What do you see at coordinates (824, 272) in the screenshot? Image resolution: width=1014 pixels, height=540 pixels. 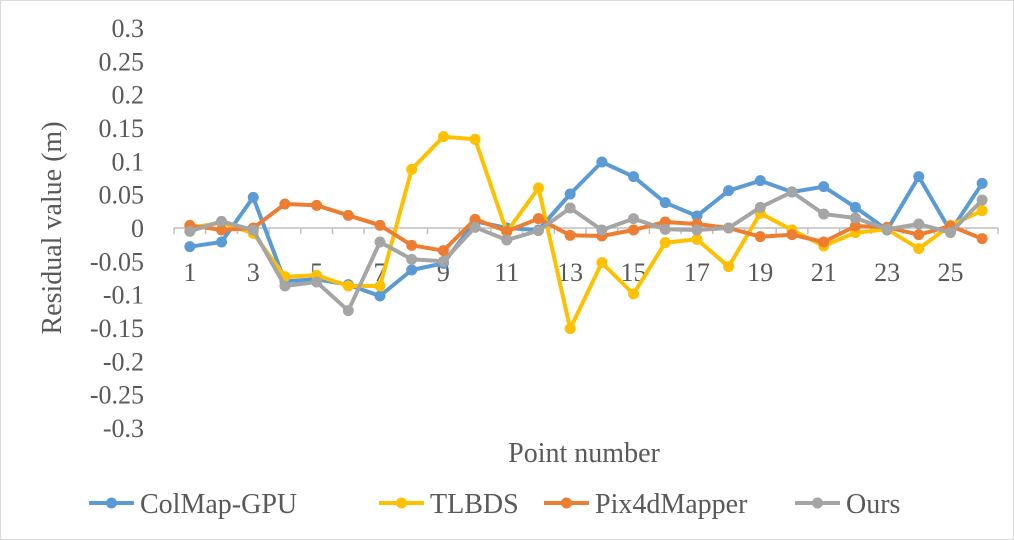 I see `x-tick-label: 21` at bounding box center [824, 272].